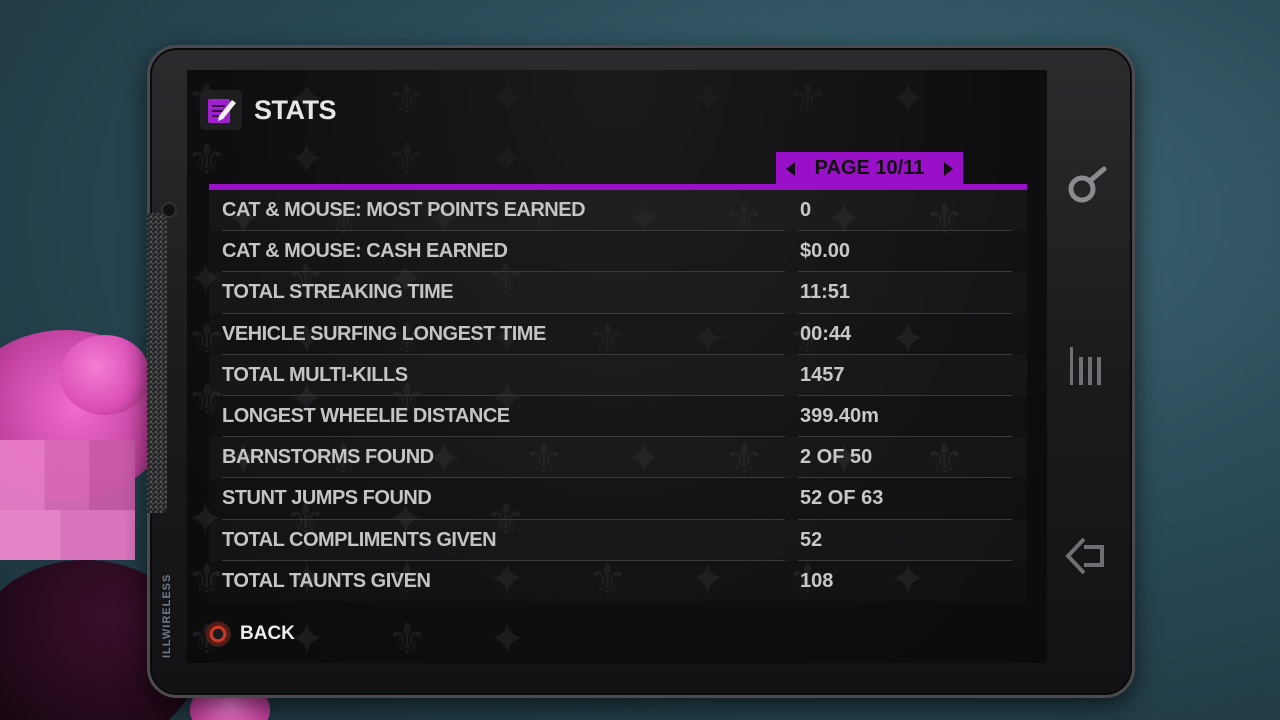  I want to click on stat-row: CAT & MOUSE: MOST POINTS EARNED 0, so click(618, 211).